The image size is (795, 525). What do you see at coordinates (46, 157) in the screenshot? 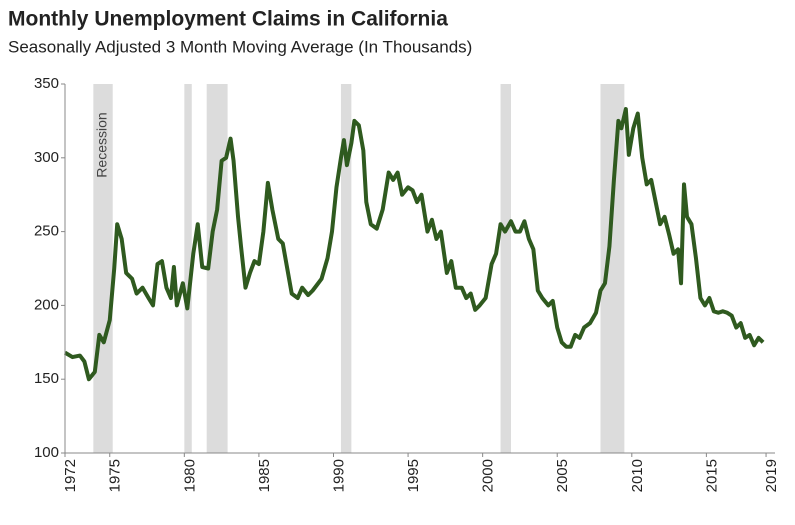
I see `y-tick-label: 300` at bounding box center [46, 157].